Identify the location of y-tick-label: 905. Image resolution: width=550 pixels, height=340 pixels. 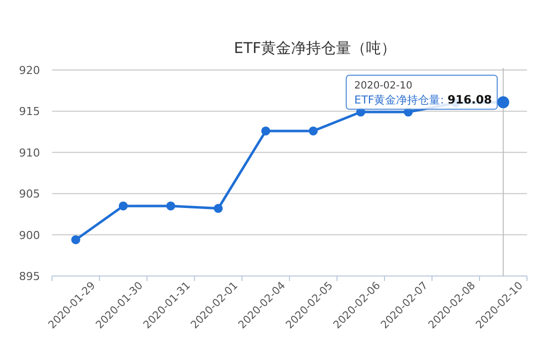
(29, 194).